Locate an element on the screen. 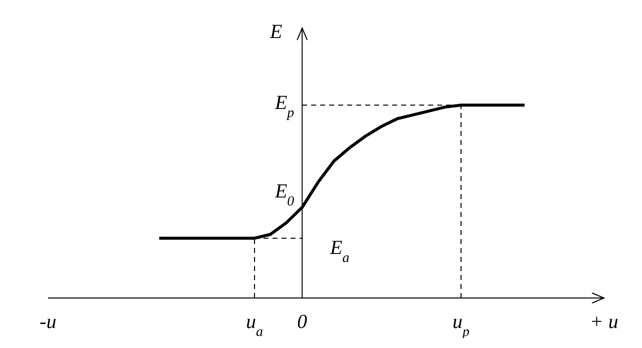 The height and width of the screenshot is (348, 642). x-tick-label: -u is located at coordinates (48, 322).